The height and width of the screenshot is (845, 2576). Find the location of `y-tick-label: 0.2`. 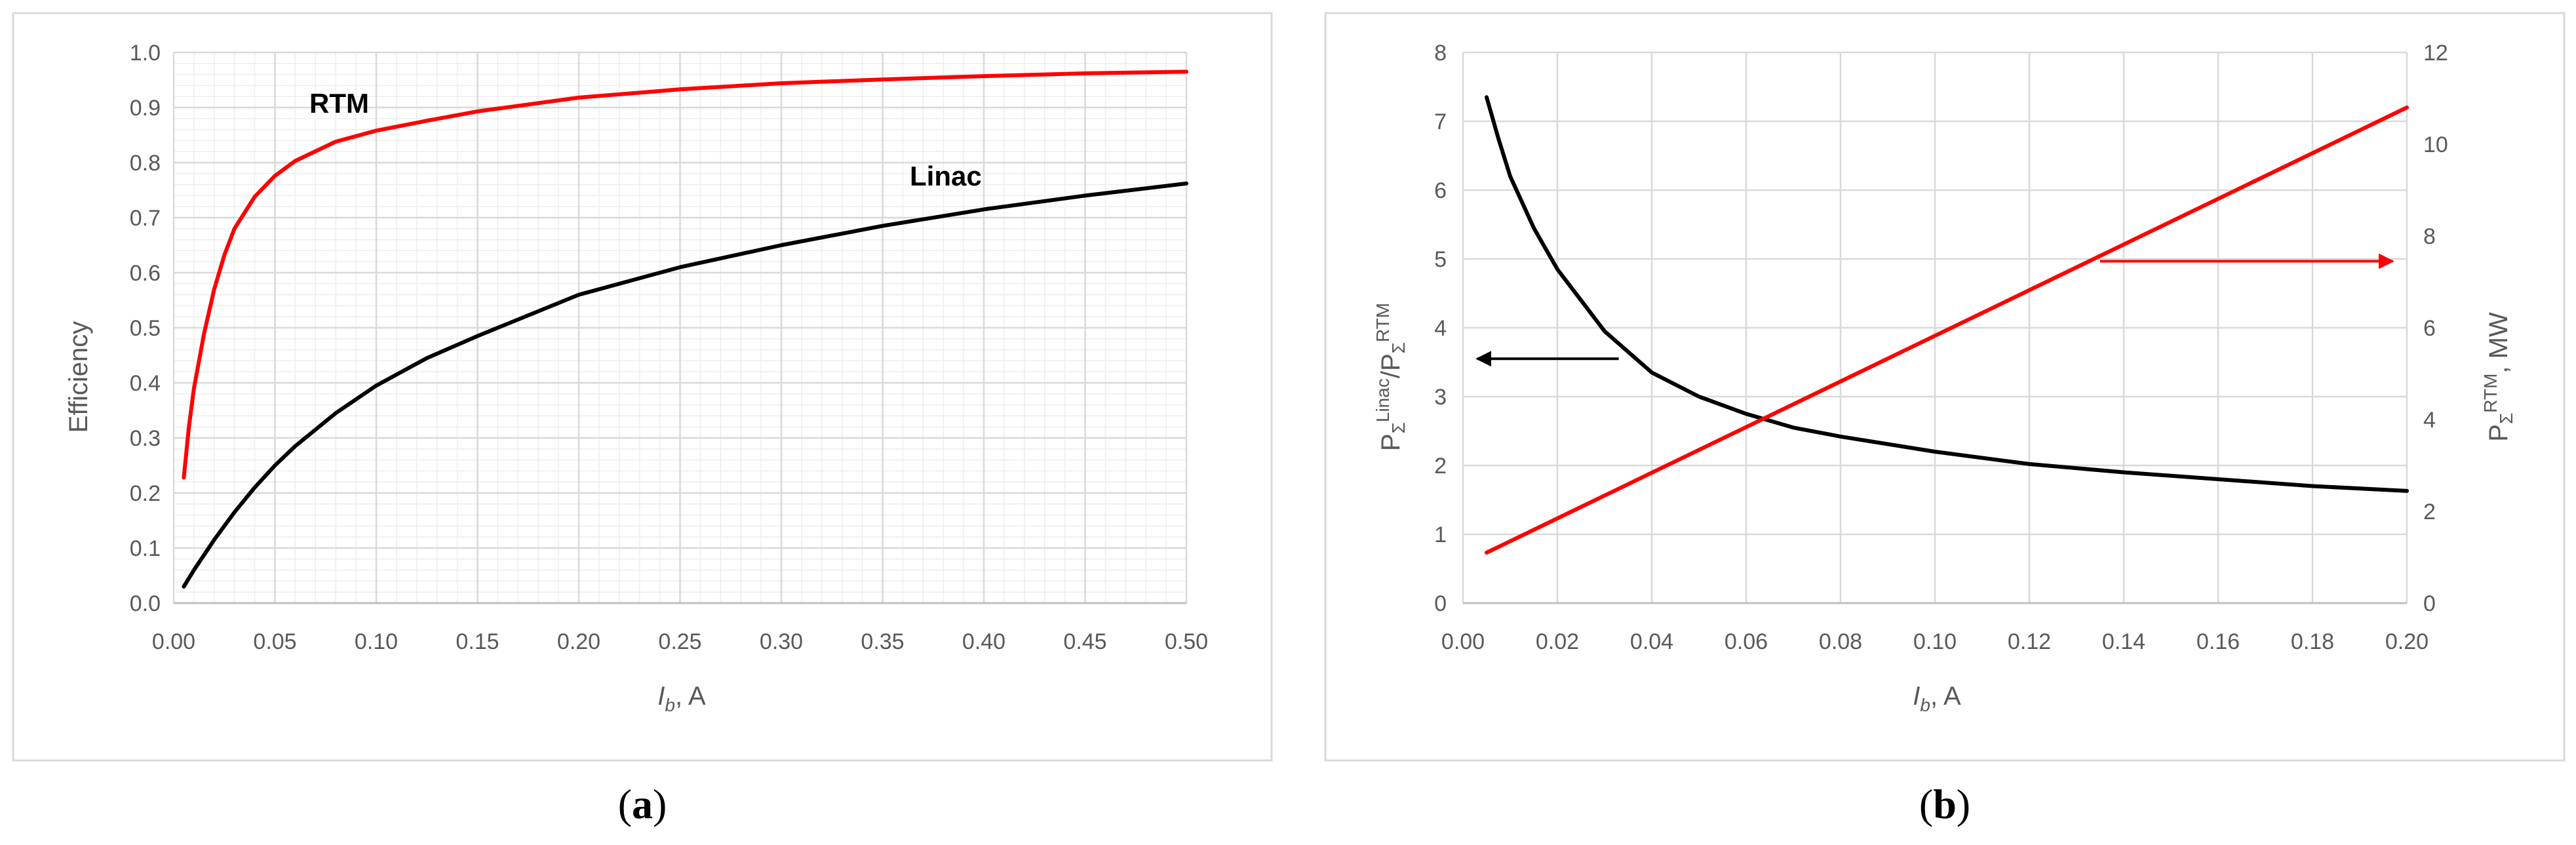

y-tick-label: 0.2 is located at coordinates (145, 494).